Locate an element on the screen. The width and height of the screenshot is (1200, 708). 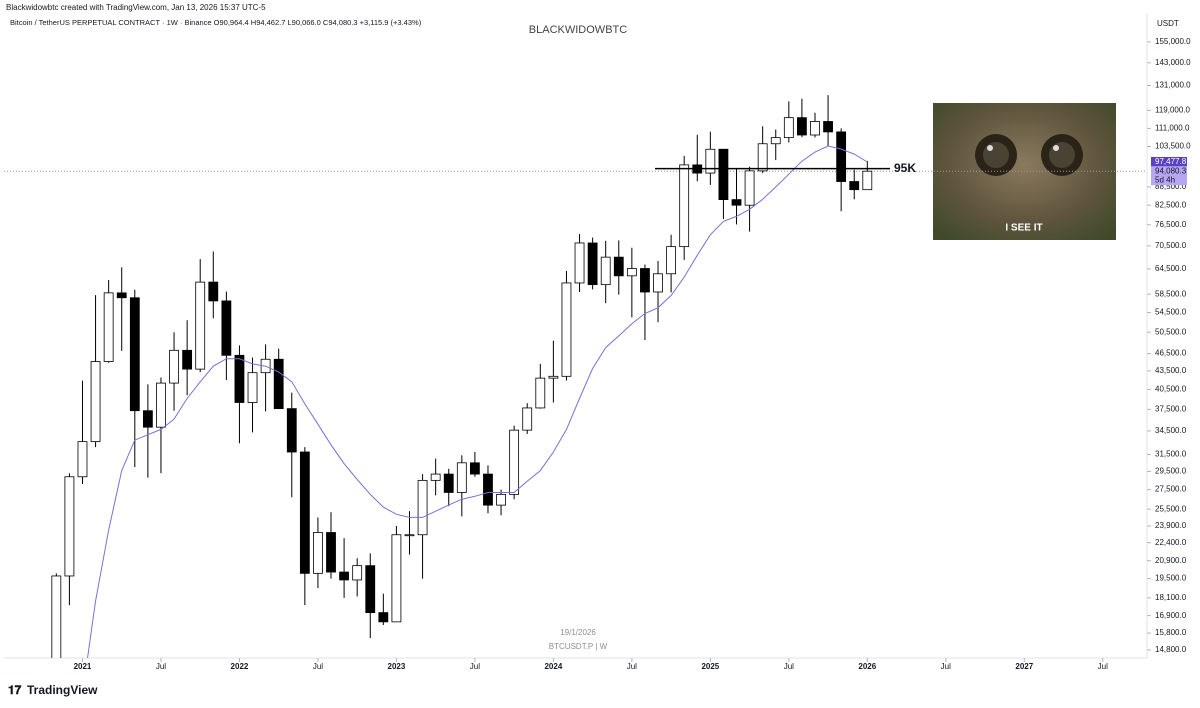
y-tick-label: 54,500.0 is located at coordinates (1171, 312).